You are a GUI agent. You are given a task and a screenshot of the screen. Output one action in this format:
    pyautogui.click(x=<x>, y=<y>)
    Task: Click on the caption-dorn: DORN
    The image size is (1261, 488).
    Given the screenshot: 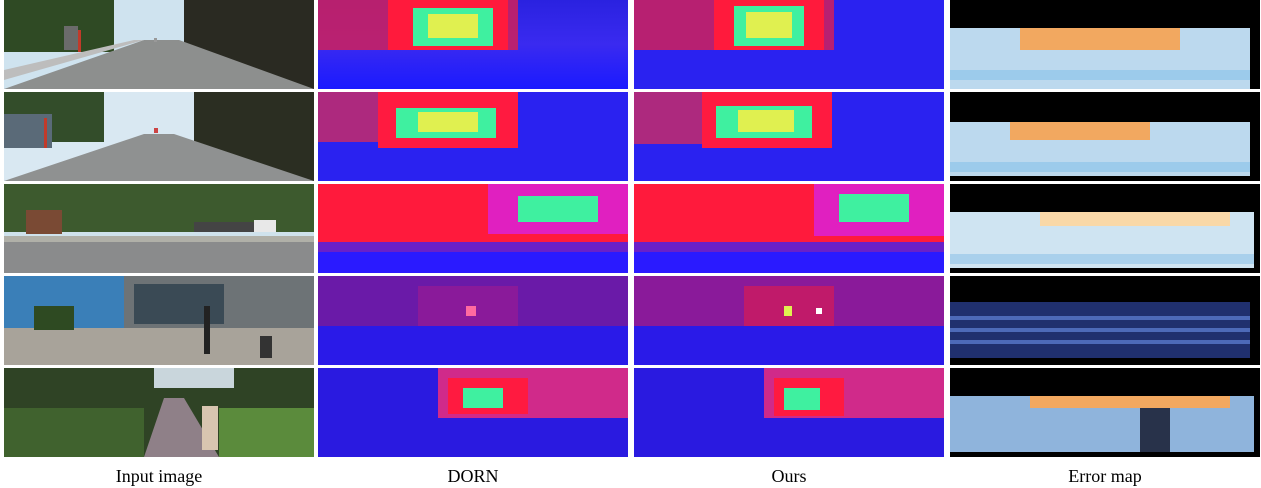 What is the action you would take?
    pyautogui.click(x=473, y=476)
    